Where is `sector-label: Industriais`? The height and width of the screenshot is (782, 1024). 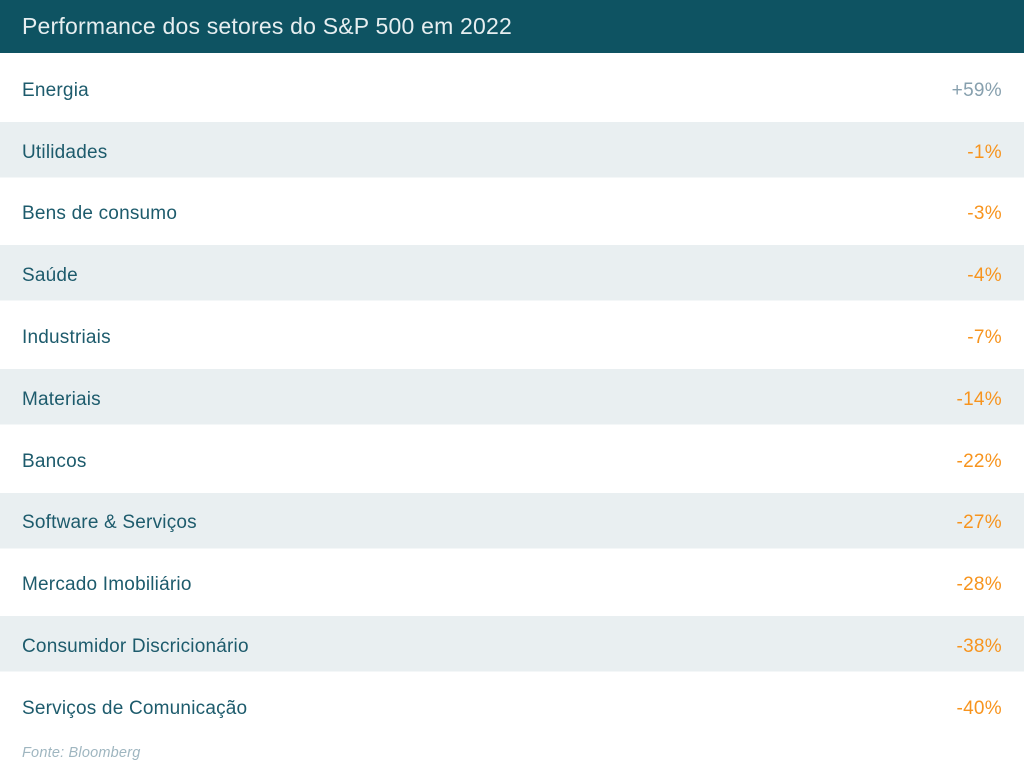 sector-label: Industriais is located at coordinates (66, 338).